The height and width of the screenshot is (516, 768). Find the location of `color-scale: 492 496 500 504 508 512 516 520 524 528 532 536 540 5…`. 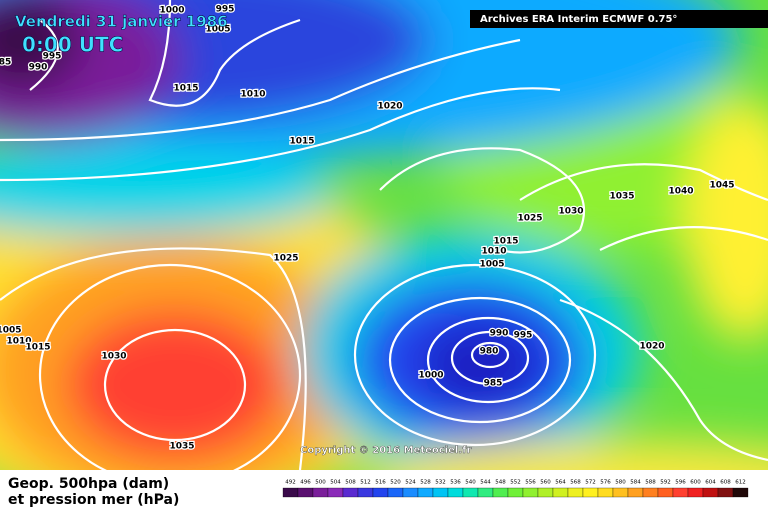

color-scale: 492 496 500 504 508 512 516 520 524 528 532 536 540 5… is located at coordinates (515, 489).